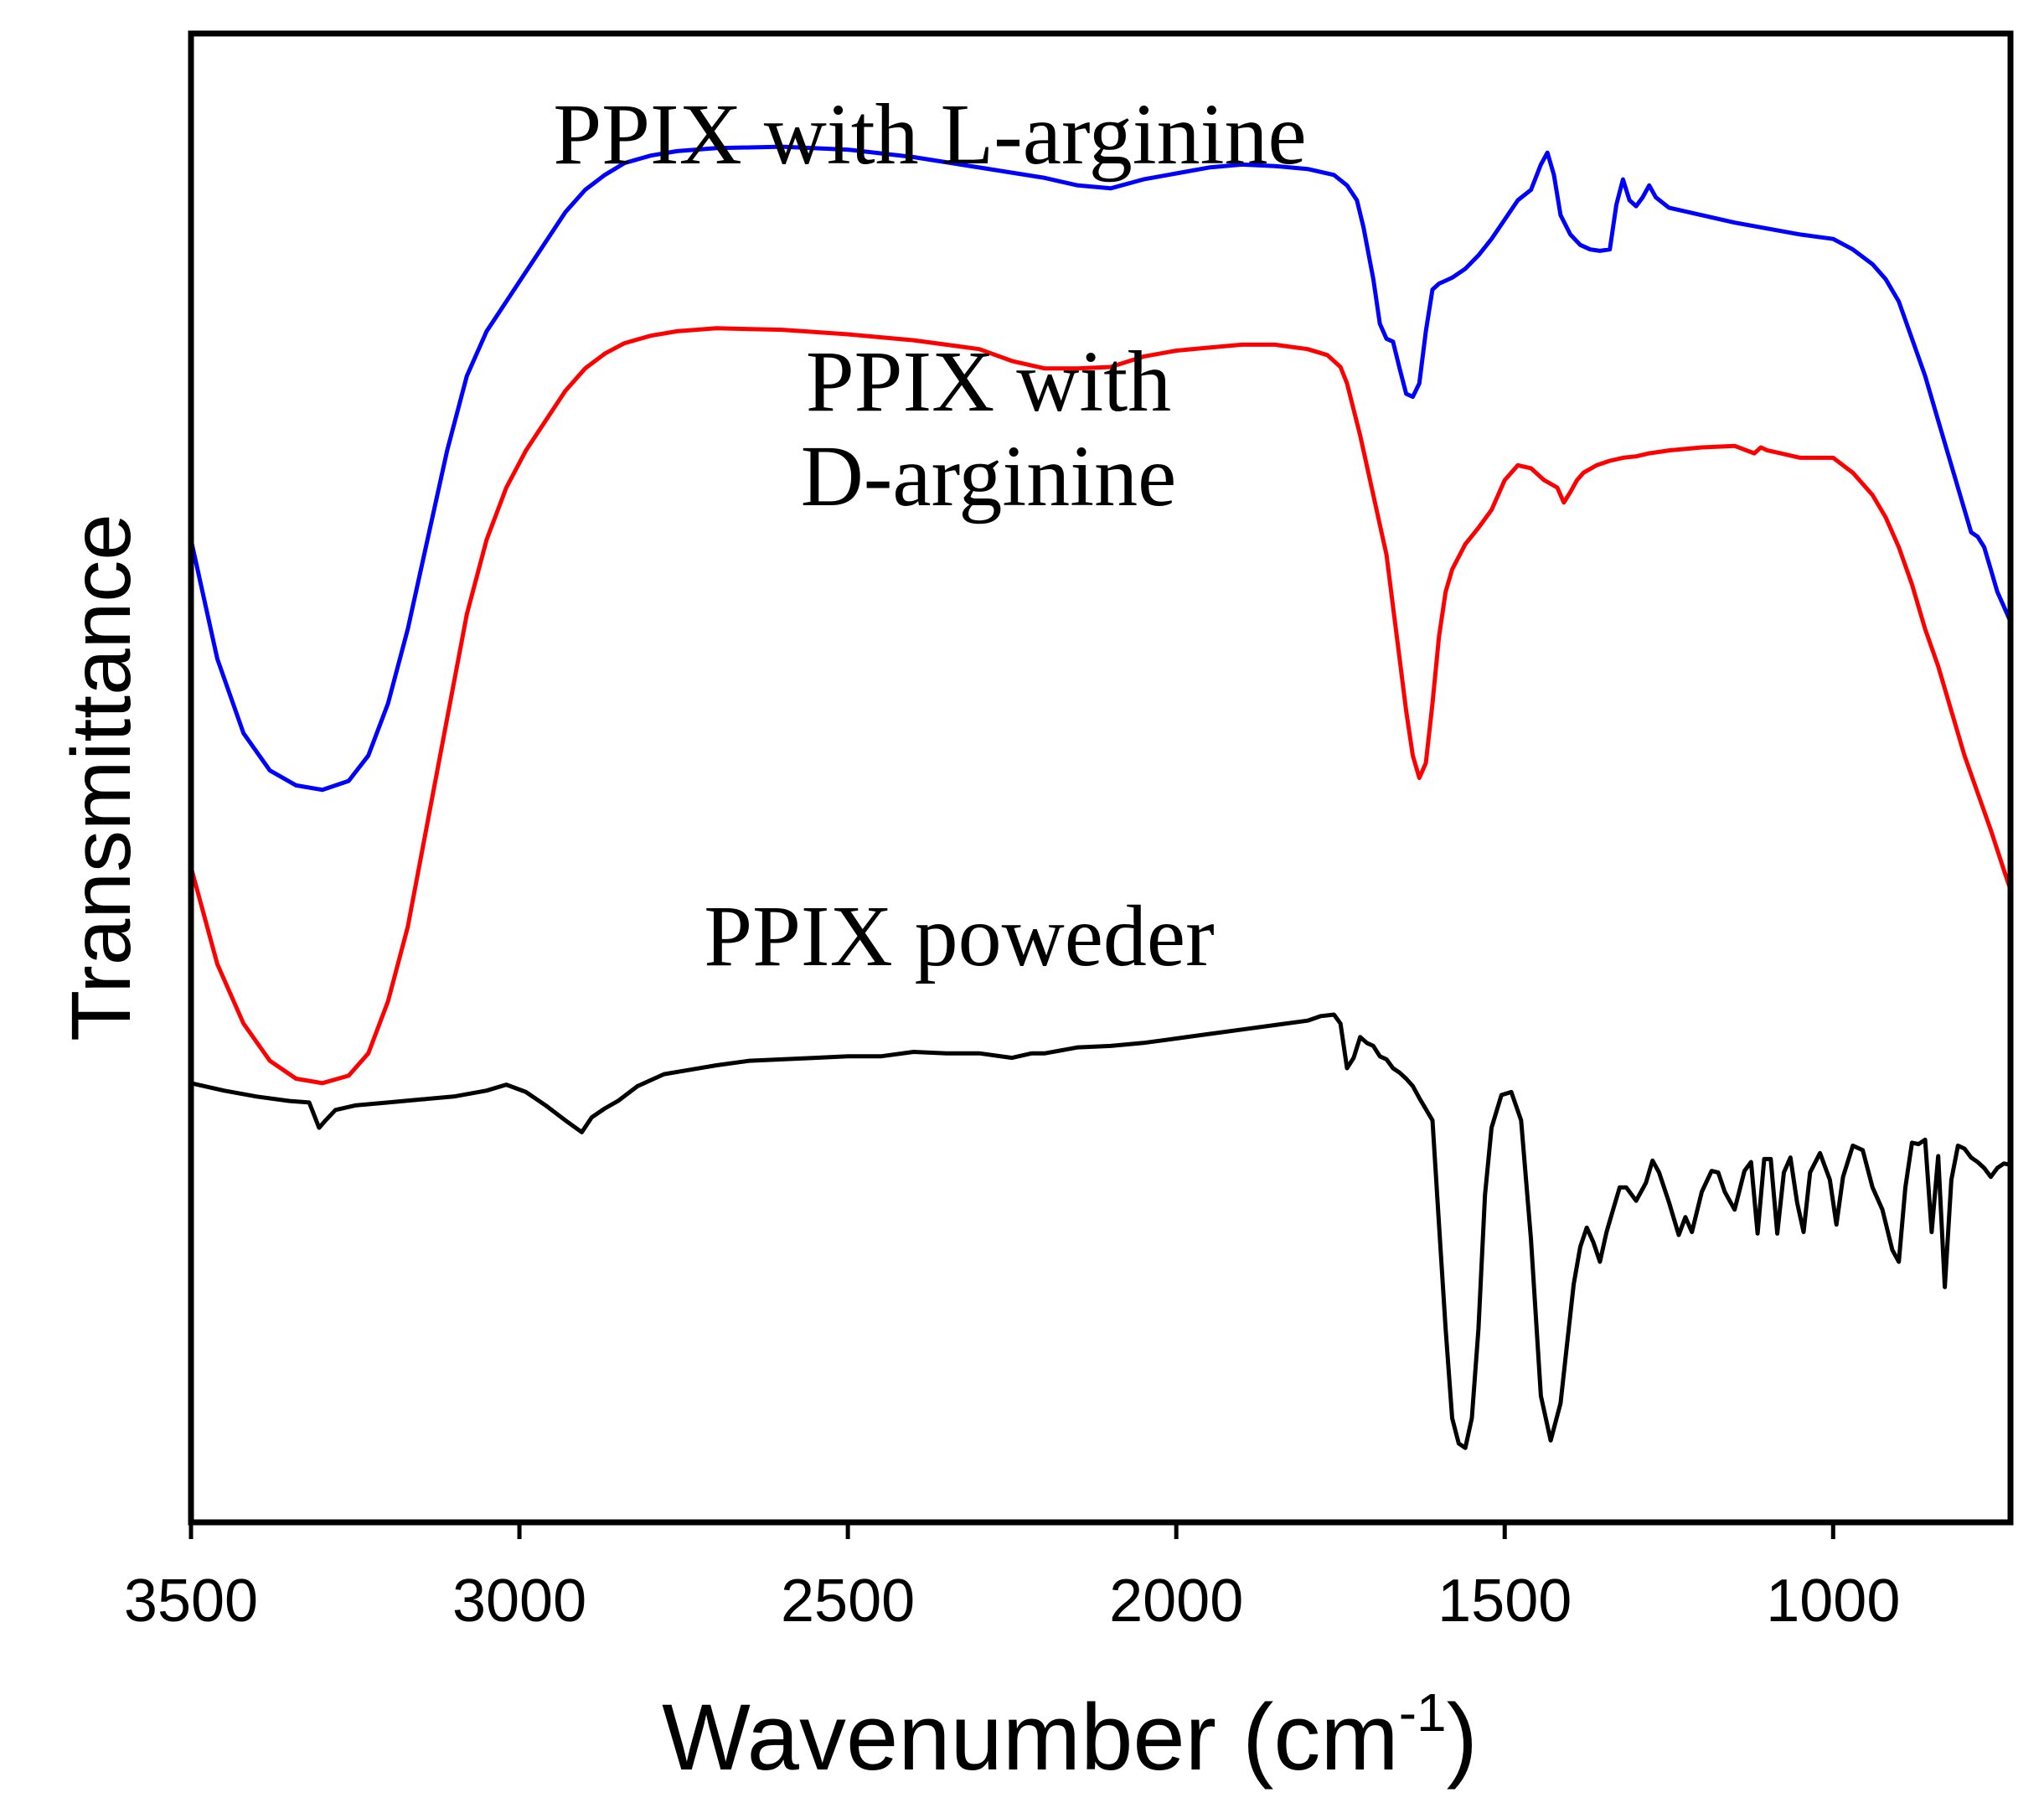 This screenshot has height=1803, width=2044. I want to click on x-axis-title: Wavenumber (cm-1), so click(1070, 1736).